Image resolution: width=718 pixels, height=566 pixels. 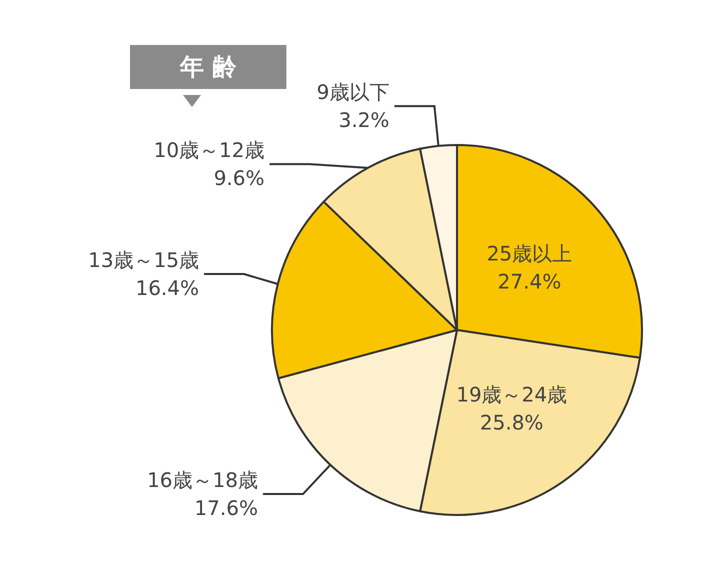 What do you see at coordinates (353, 92) in the screenshot?
I see `slice-label: 9歳以下` at bounding box center [353, 92].